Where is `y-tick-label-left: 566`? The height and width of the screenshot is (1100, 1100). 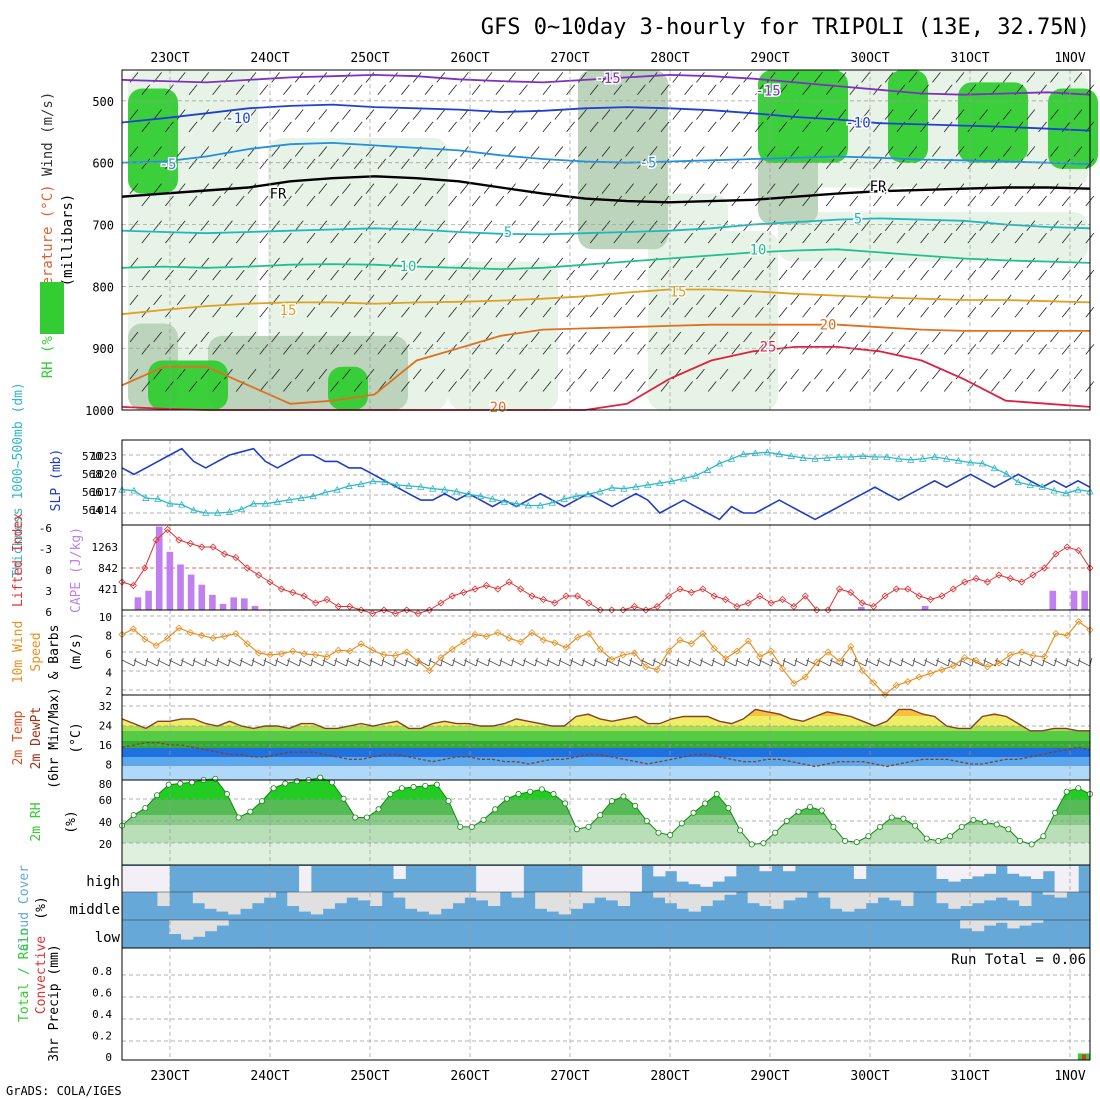 y-tick-label-left: 566 is located at coordinates (92, 492).